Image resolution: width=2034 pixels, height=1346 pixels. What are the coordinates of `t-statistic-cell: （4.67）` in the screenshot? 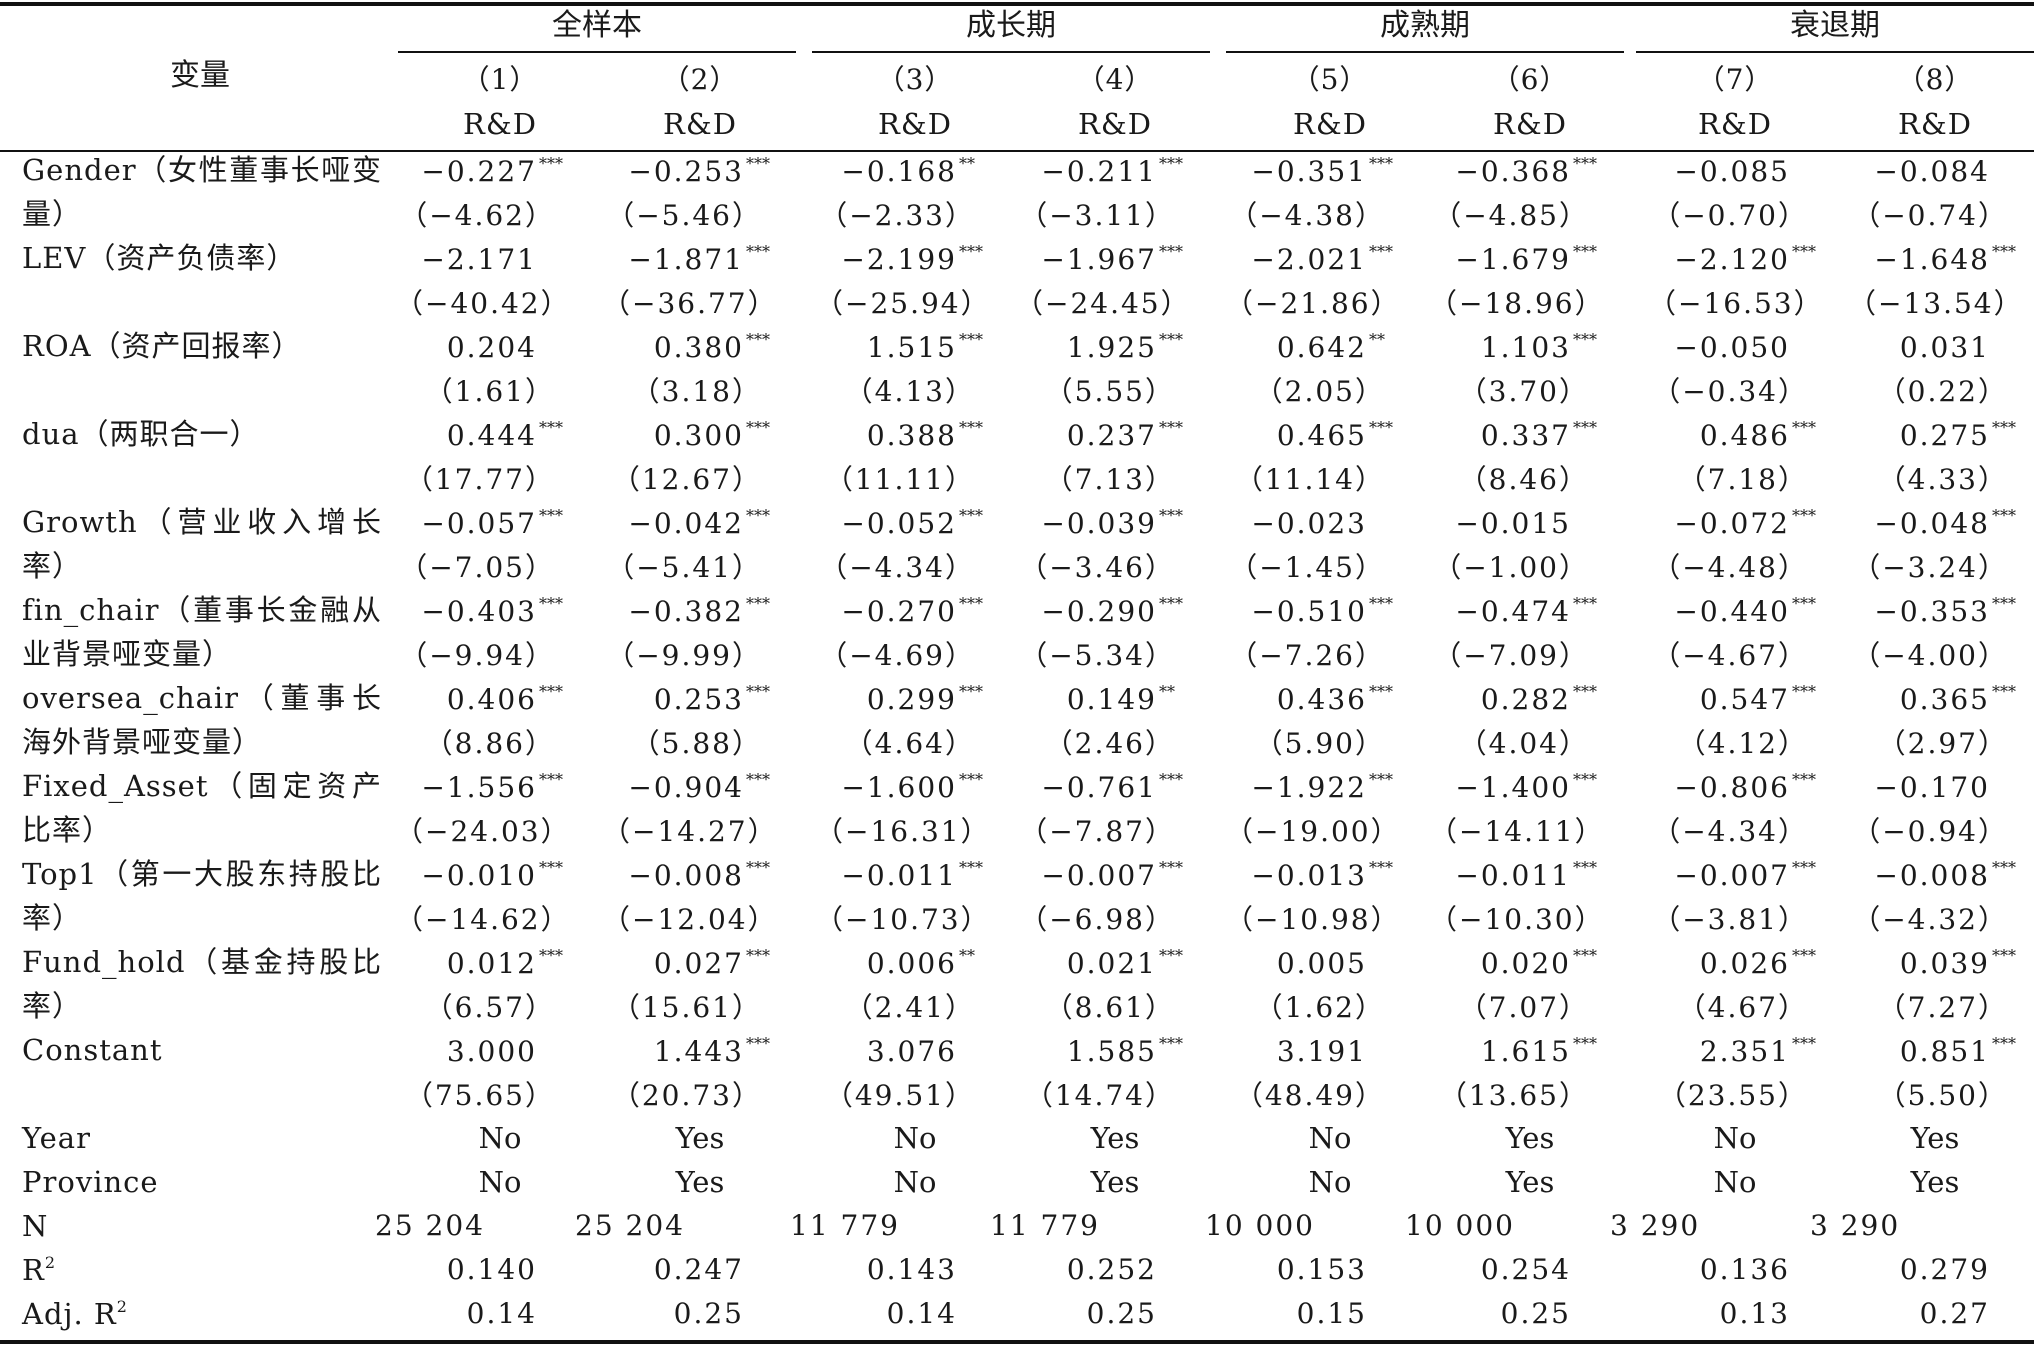 It's located at (1742, 1007).